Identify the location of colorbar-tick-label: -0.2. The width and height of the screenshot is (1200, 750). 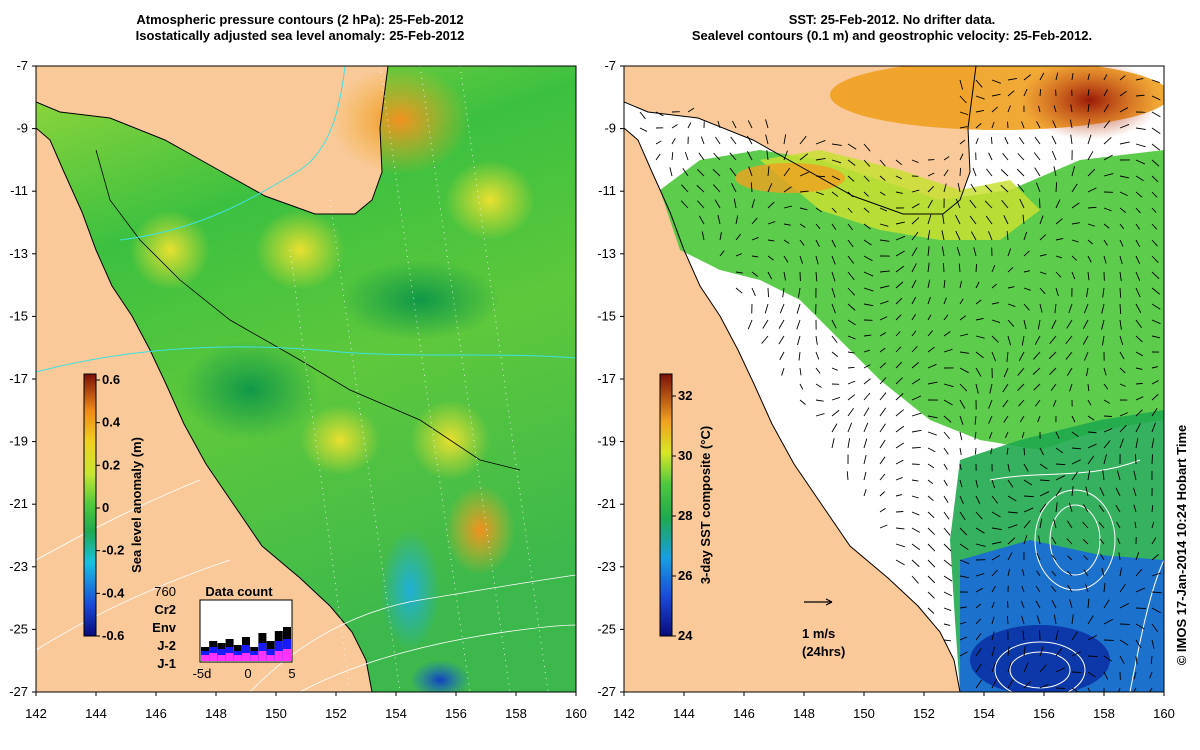
(113, 550).